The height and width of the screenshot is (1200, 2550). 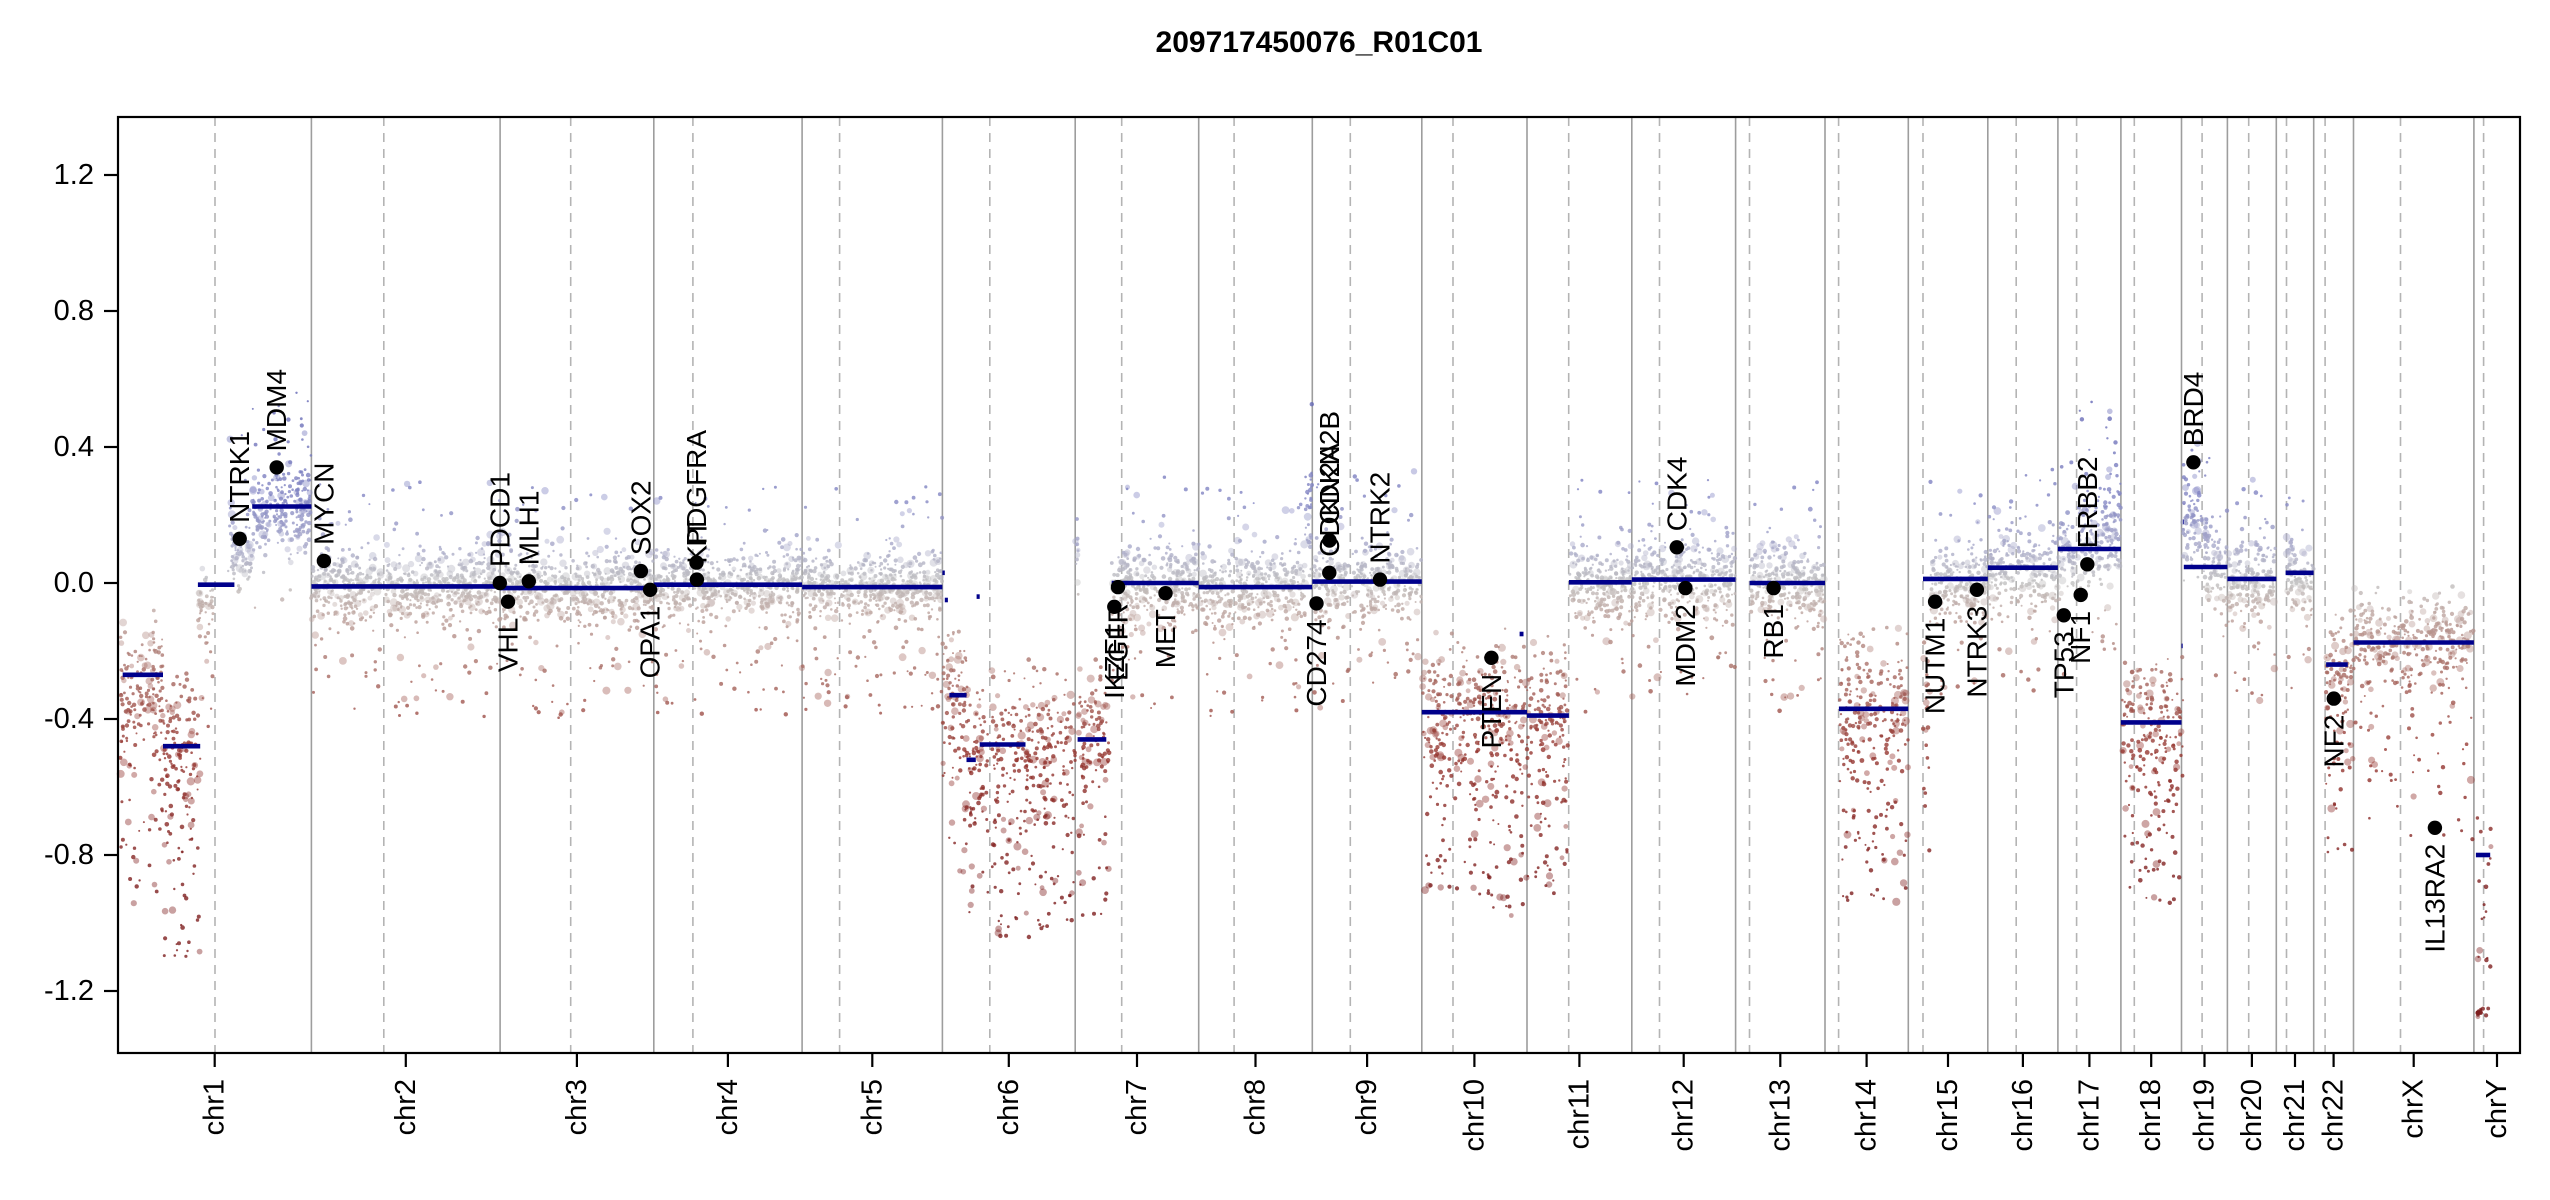 I want to click on x-tick-label-chr6: chr6, so click(x=1009, y=1107).